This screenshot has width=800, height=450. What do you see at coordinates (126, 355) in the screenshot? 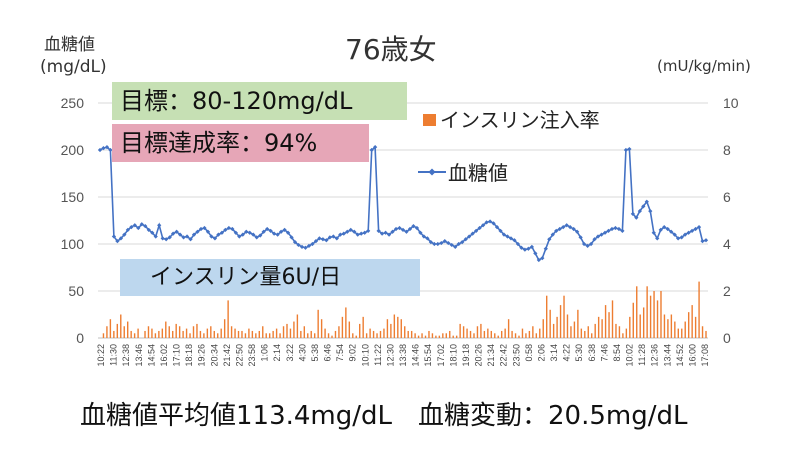
I see `x-tick-label: 12:38` at bounding box center [126, 355].